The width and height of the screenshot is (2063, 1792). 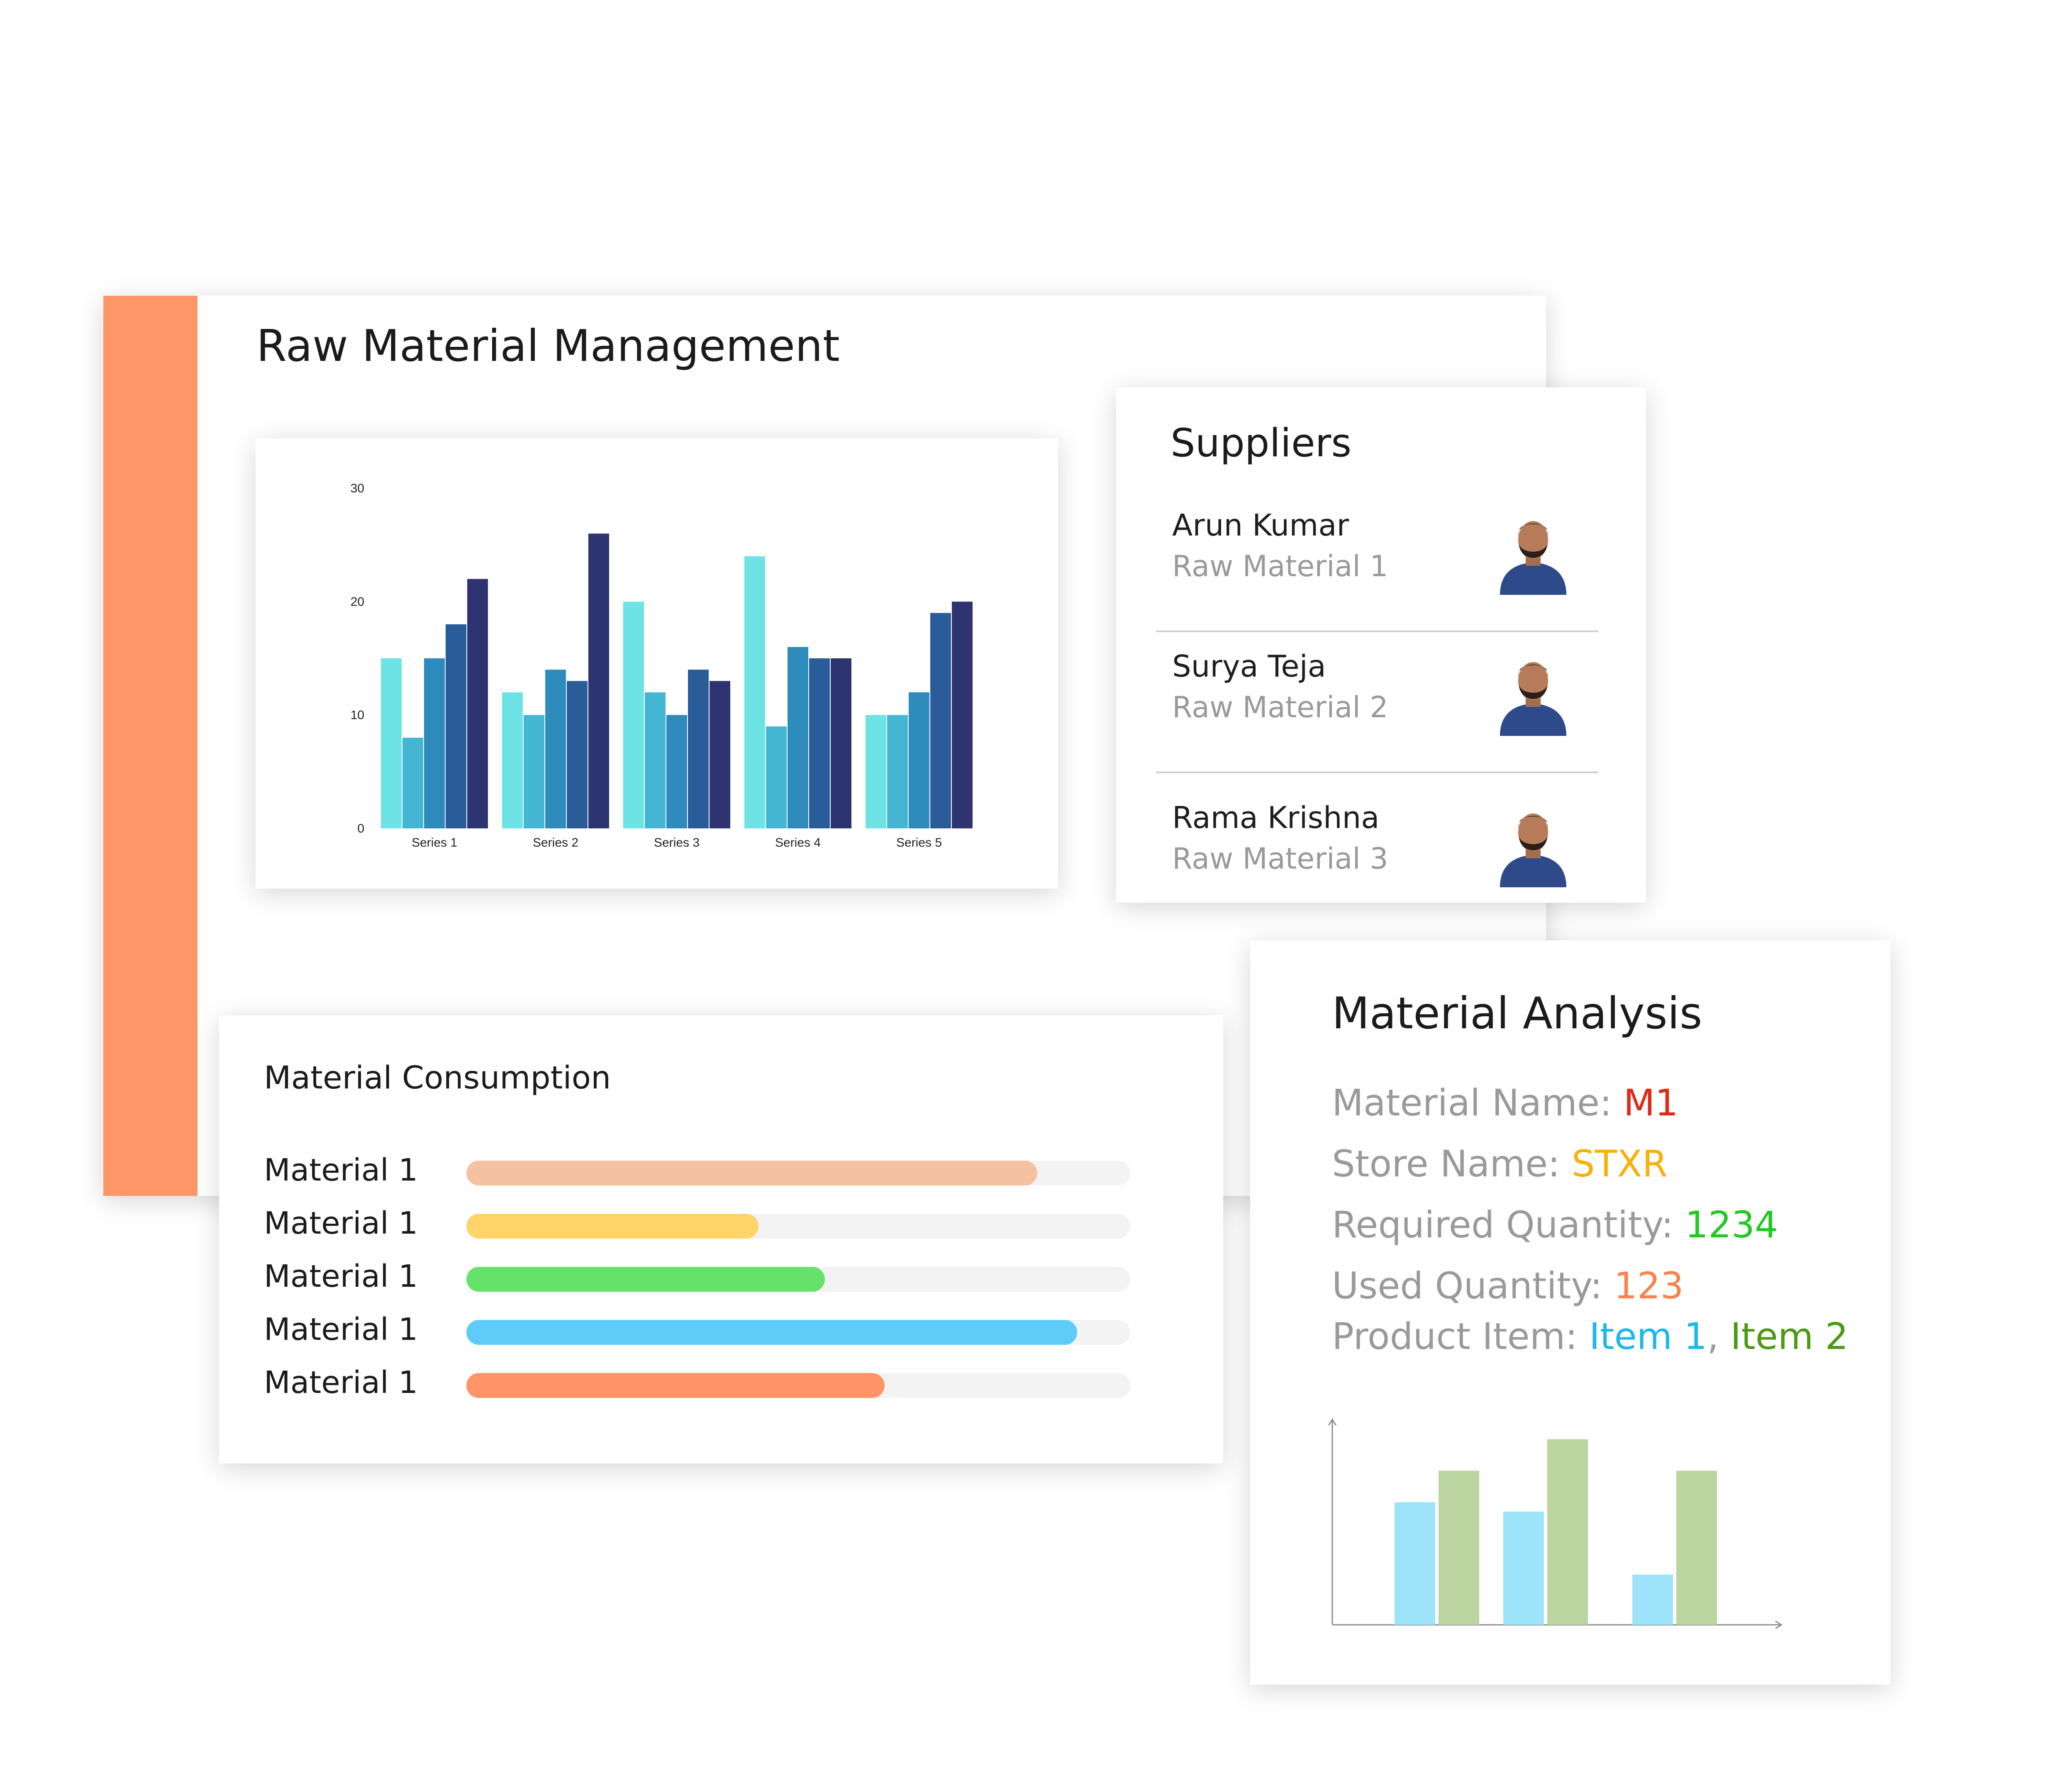 What do you see at coordinates (434, 843) in the screenshot?
I see `x-tick-label: Series 1` at bounding box center [434, 843].